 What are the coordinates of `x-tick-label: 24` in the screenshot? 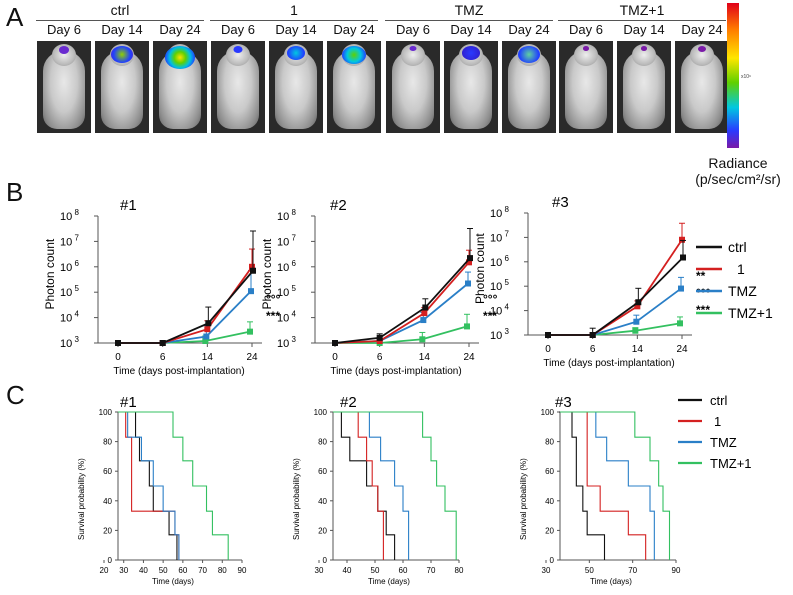 It's located at (252, 357).